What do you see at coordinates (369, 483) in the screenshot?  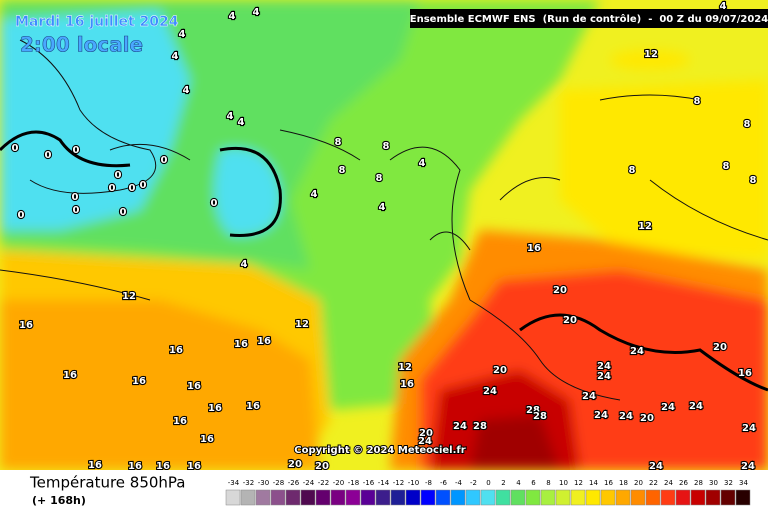 I see `legend-label: -16` at bounding box center [369, 483].